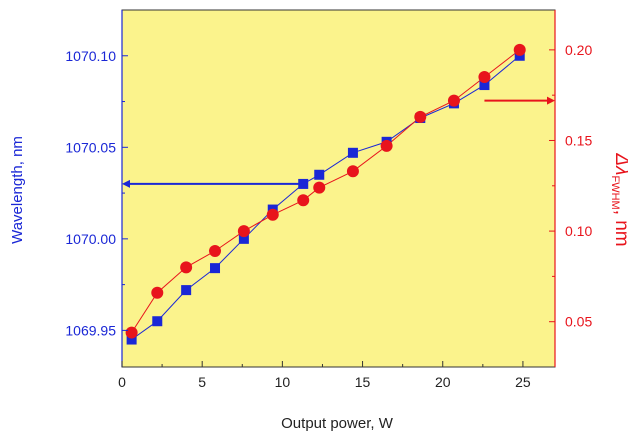 This screenshot has height=433, width=628. I want to click on x-axis-label: Output power, W, so click(337, 423).